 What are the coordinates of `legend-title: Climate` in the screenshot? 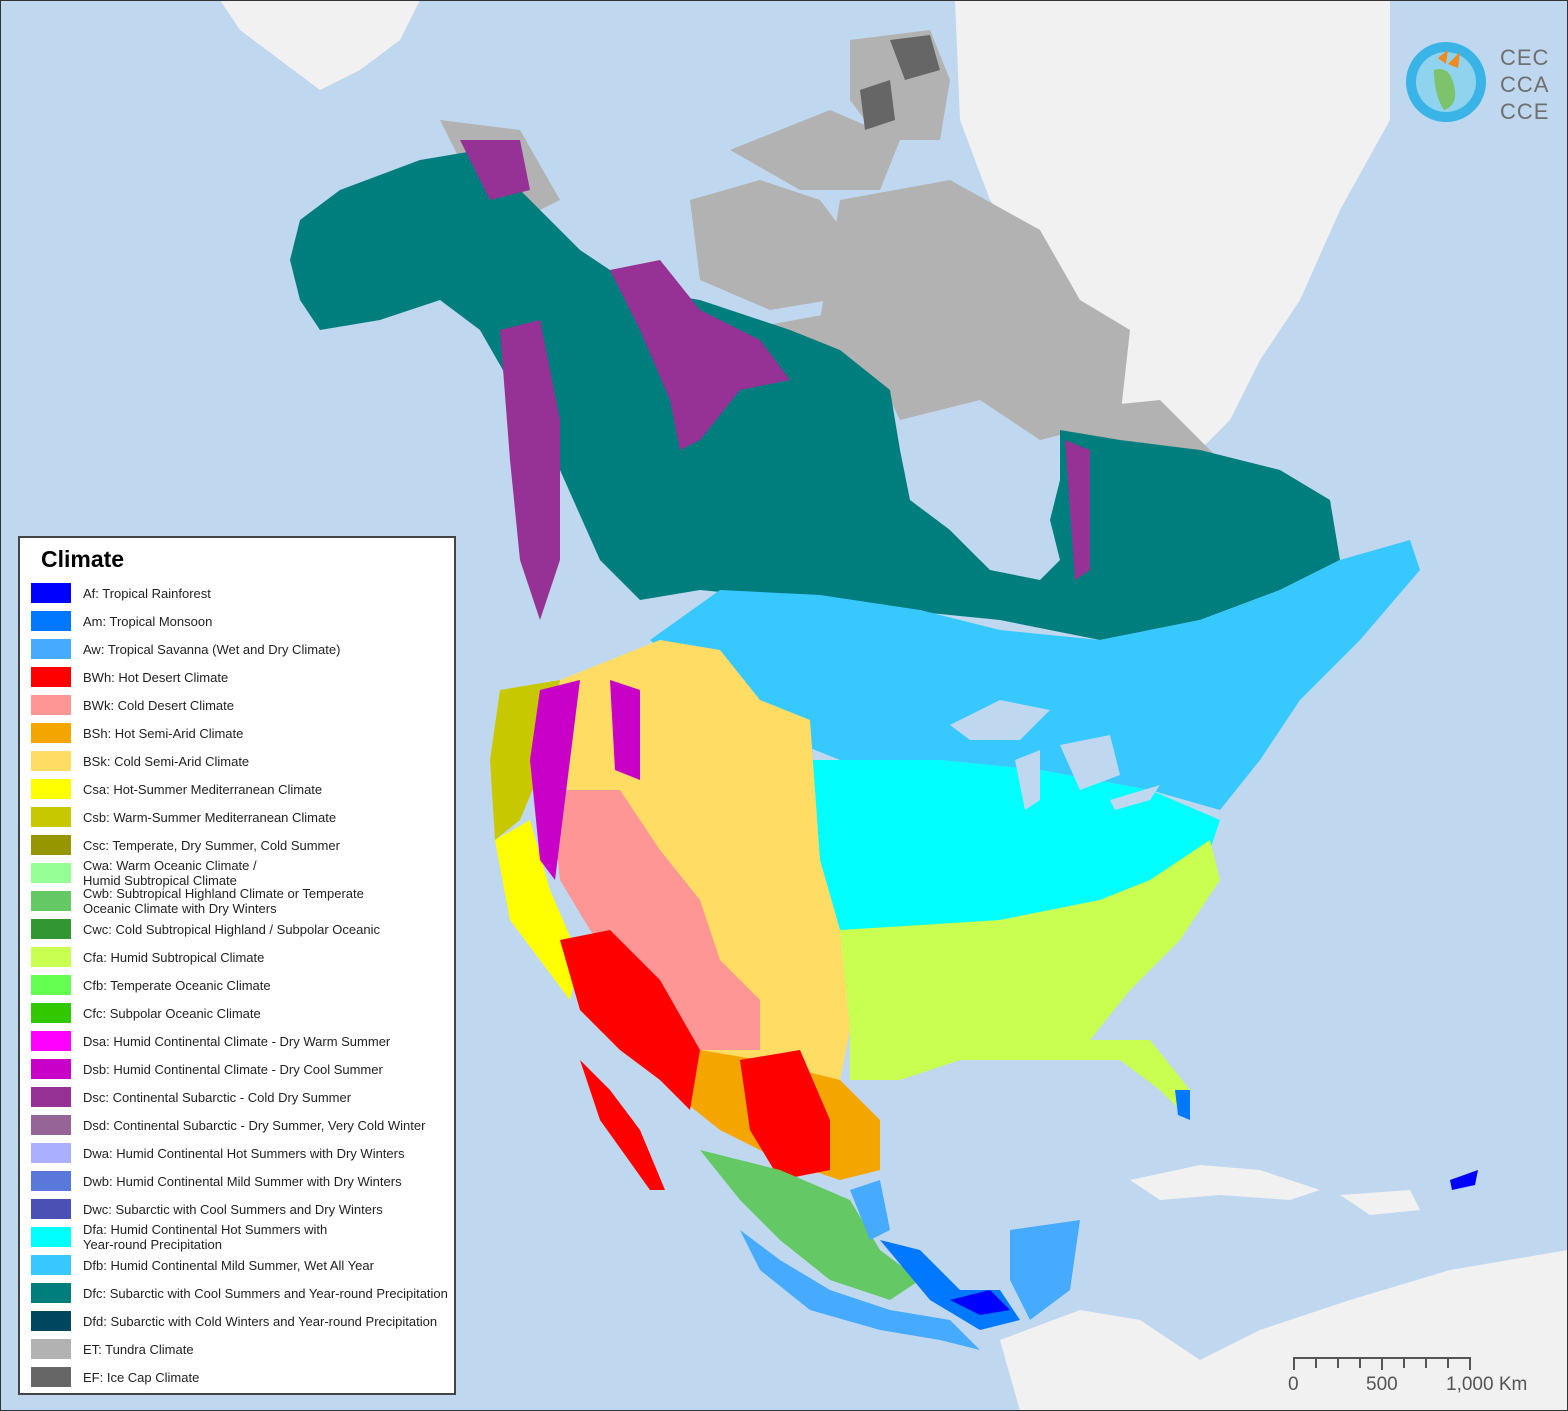 It's located at (83, 559).